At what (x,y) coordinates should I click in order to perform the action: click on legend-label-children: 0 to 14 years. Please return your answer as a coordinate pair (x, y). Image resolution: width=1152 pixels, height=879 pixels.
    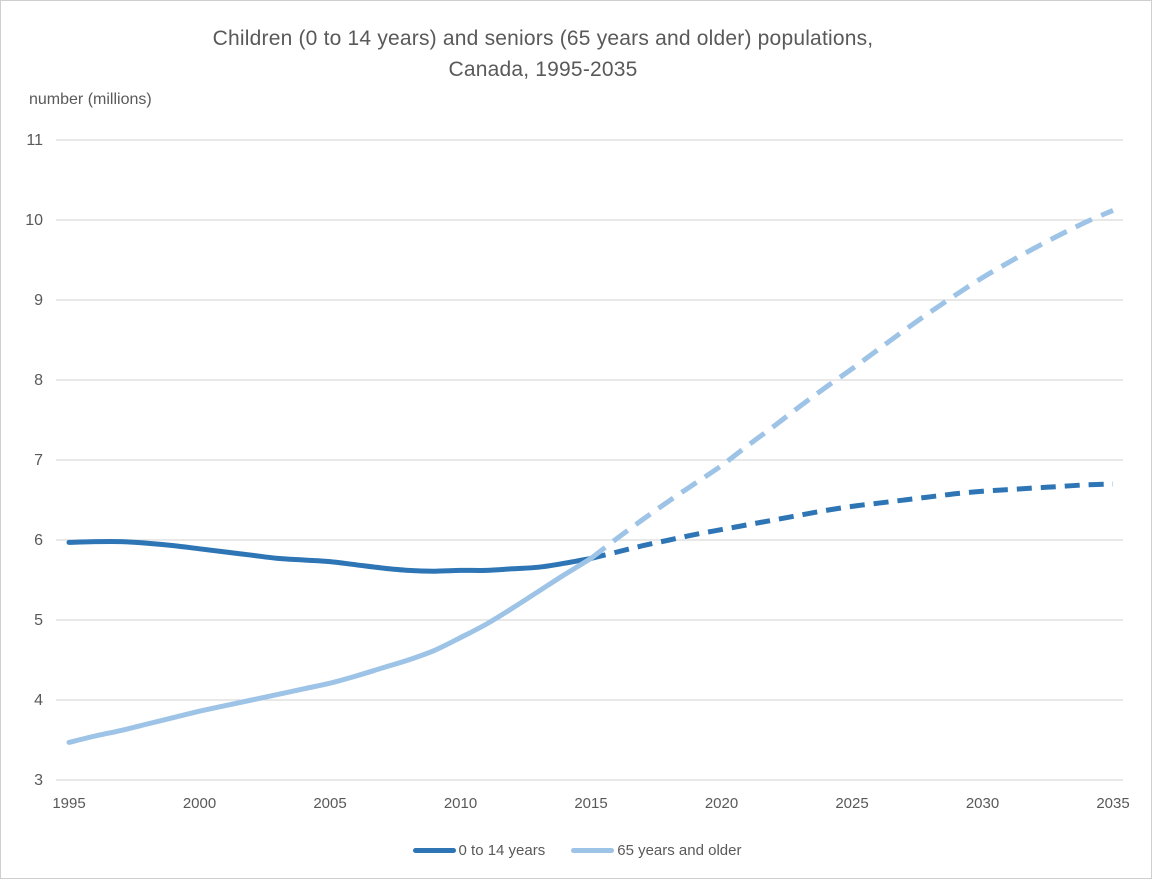
    Looking at the image, I should click on (502, 850).